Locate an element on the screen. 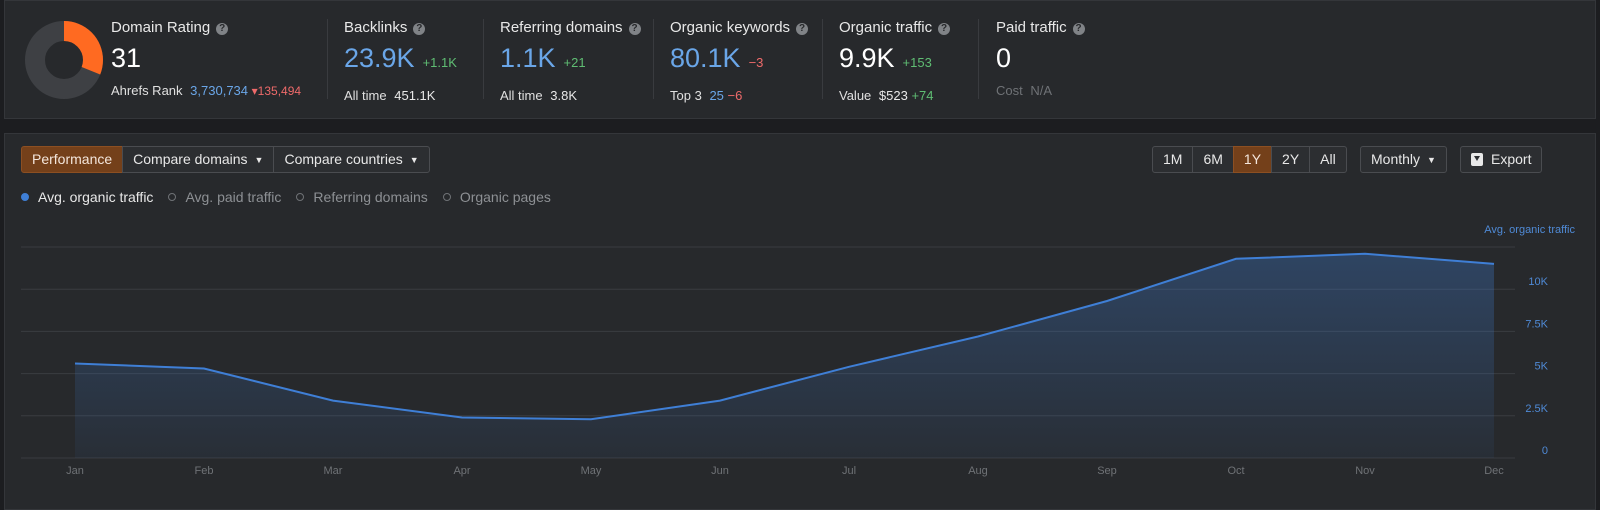 The width and height of the screenshot is (1600, 510). metric-referring-domains: Referring domains? 1.1K +21 All time 3.8K is located at coordinates (570, 61).